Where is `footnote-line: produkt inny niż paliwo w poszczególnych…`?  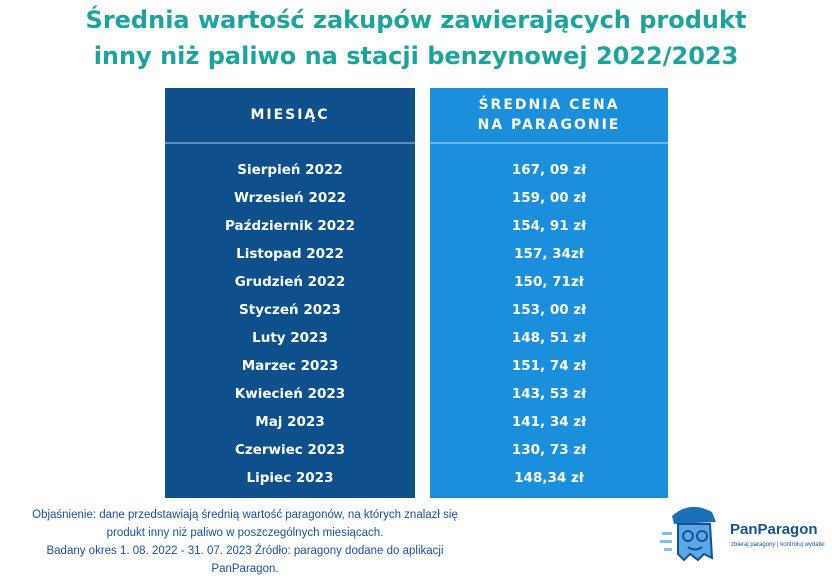
footnote-line: produkt inny niż paliwo w poszczególnych… is located at coordinates (245, 533).